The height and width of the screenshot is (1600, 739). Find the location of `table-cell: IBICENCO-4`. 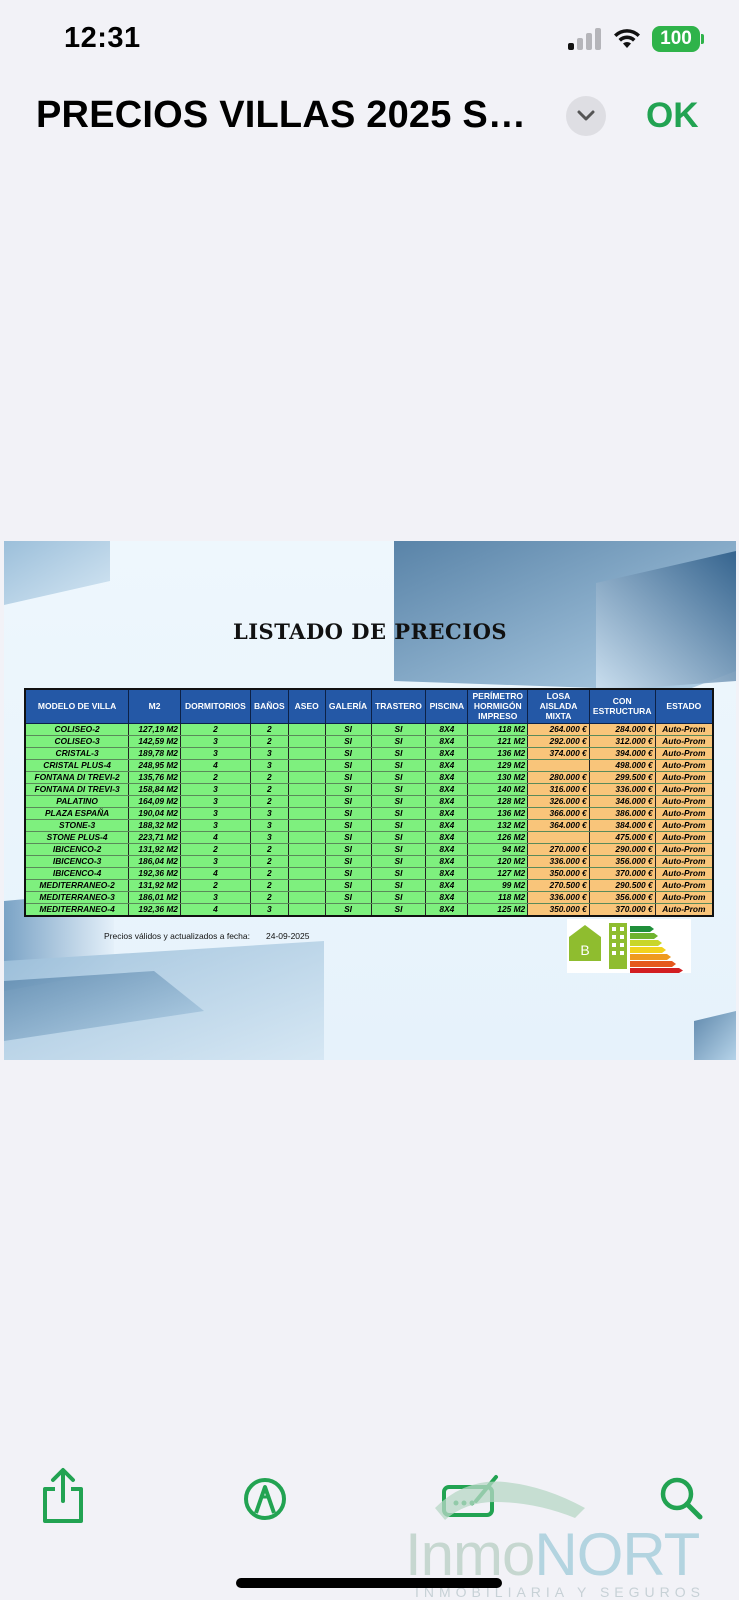

table-cell: IBICENCO-4 is located at coordinates (77, 873).